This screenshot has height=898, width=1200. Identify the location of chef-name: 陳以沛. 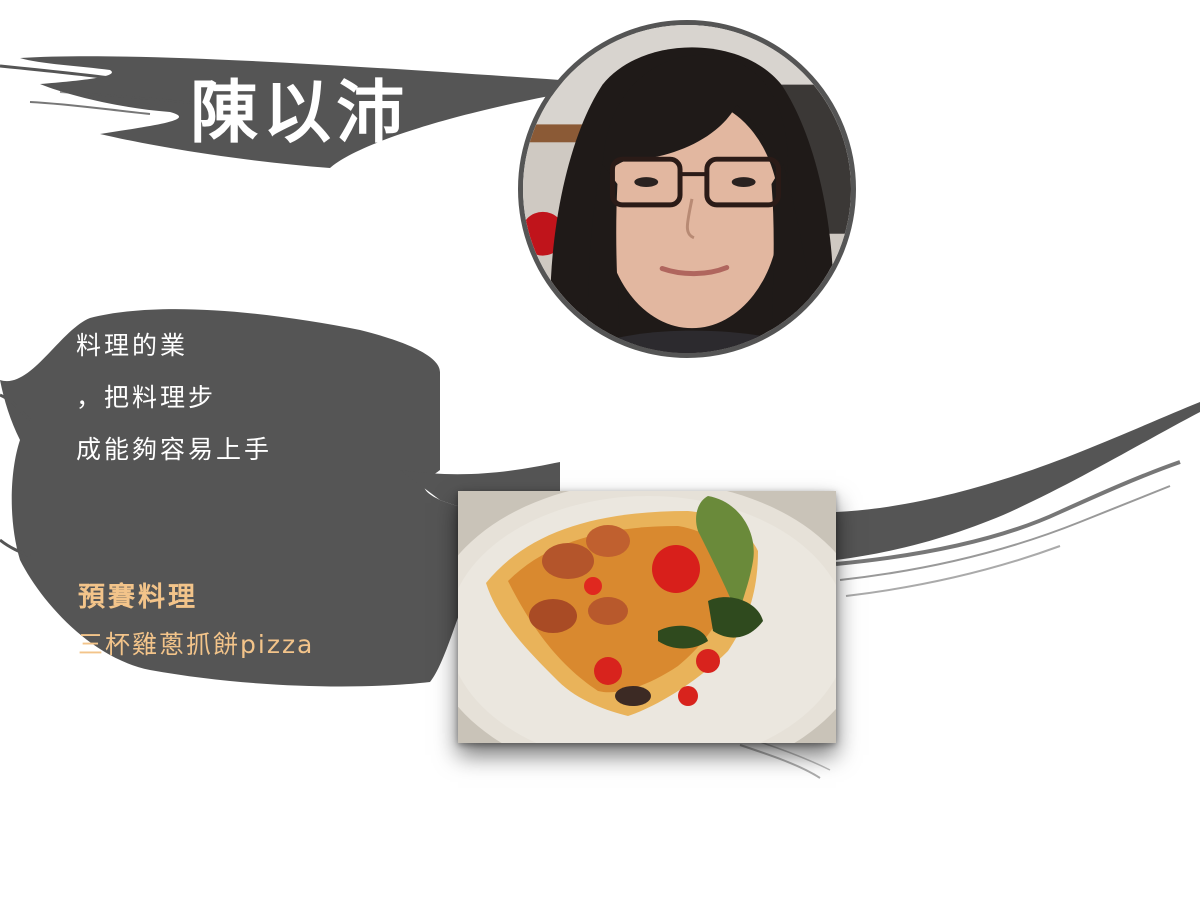
(300, 113).